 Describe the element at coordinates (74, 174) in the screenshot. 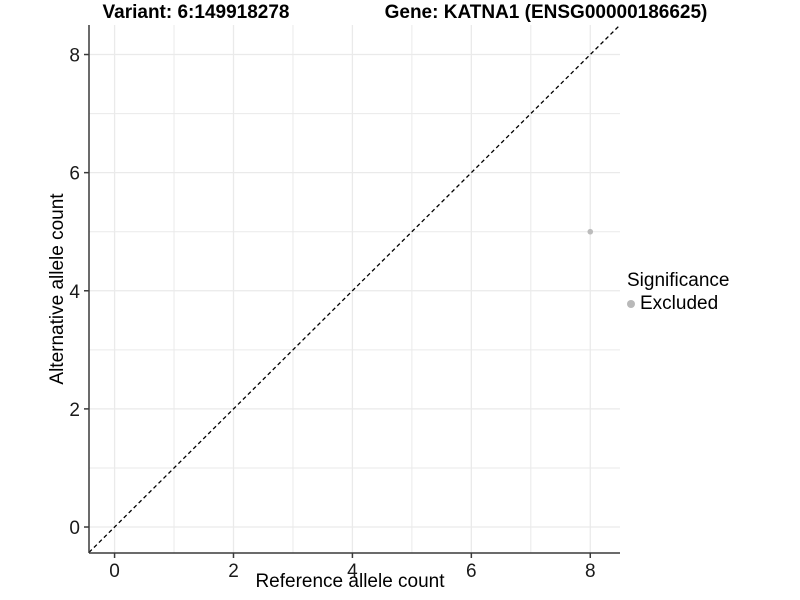

I see `y-tick-label: 6` at that location.